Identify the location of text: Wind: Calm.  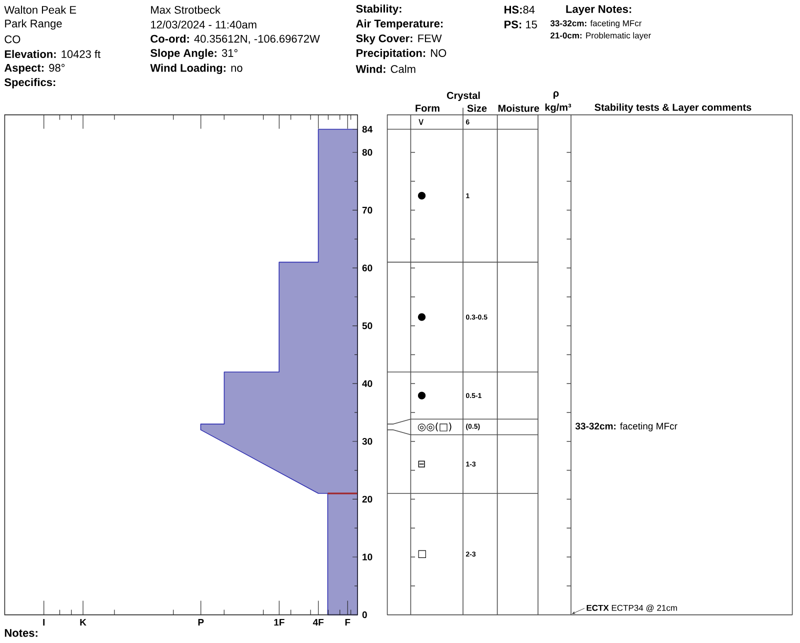
(386, 68).